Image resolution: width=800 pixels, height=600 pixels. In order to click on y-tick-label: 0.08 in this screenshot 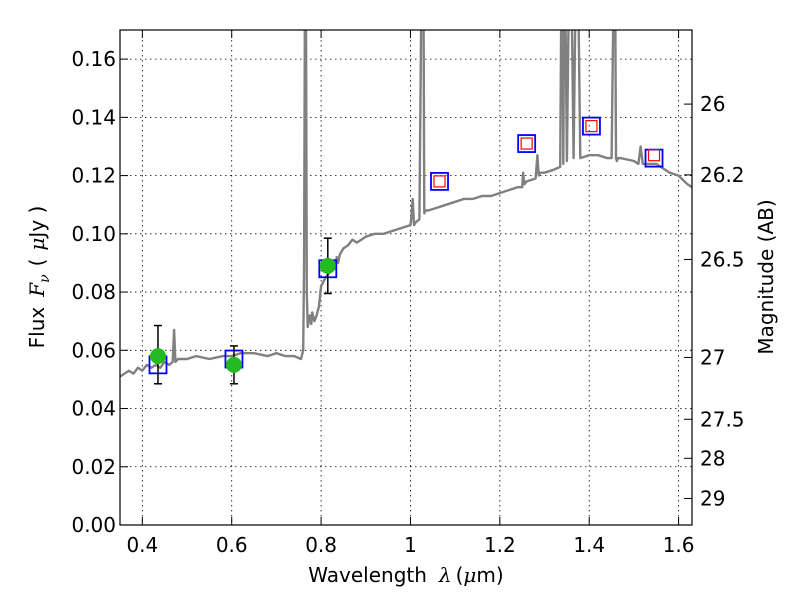, I will do `click(93, 292)`.